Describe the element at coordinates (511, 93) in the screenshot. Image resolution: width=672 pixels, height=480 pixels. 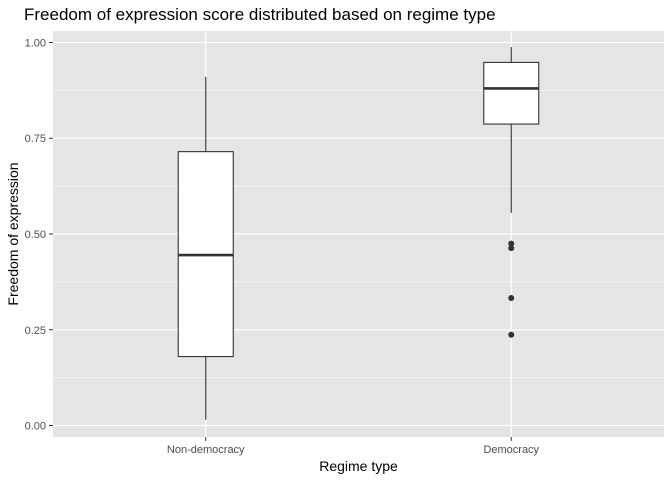
I see `iqr-box` at that location.